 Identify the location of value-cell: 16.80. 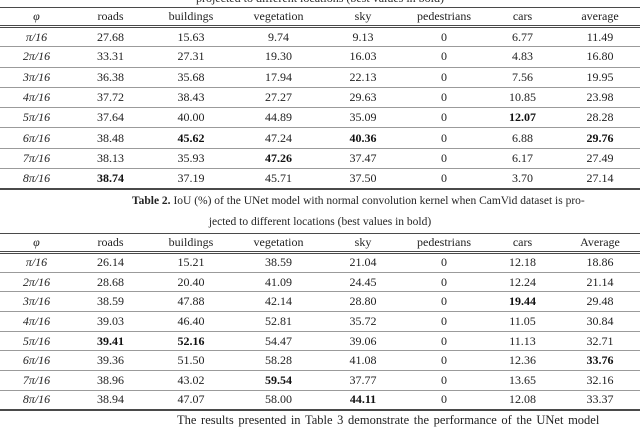
(600, 56).